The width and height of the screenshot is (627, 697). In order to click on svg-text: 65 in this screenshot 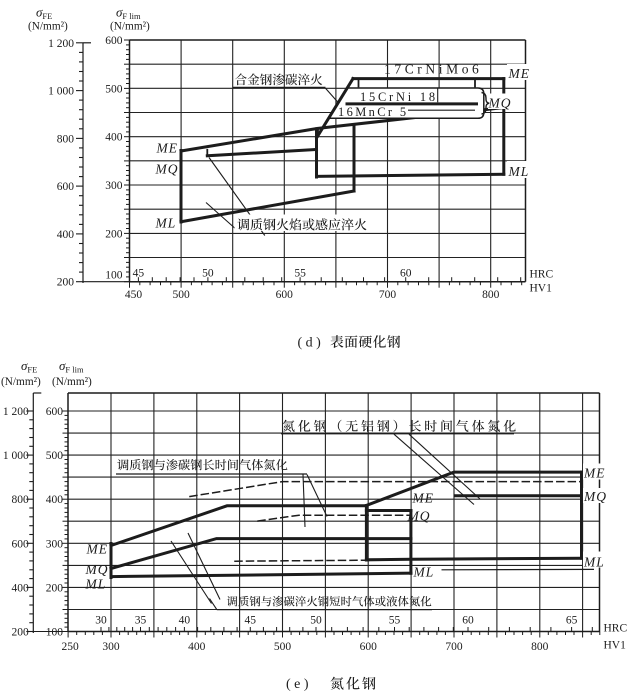, I will do `click(572, 620)`.